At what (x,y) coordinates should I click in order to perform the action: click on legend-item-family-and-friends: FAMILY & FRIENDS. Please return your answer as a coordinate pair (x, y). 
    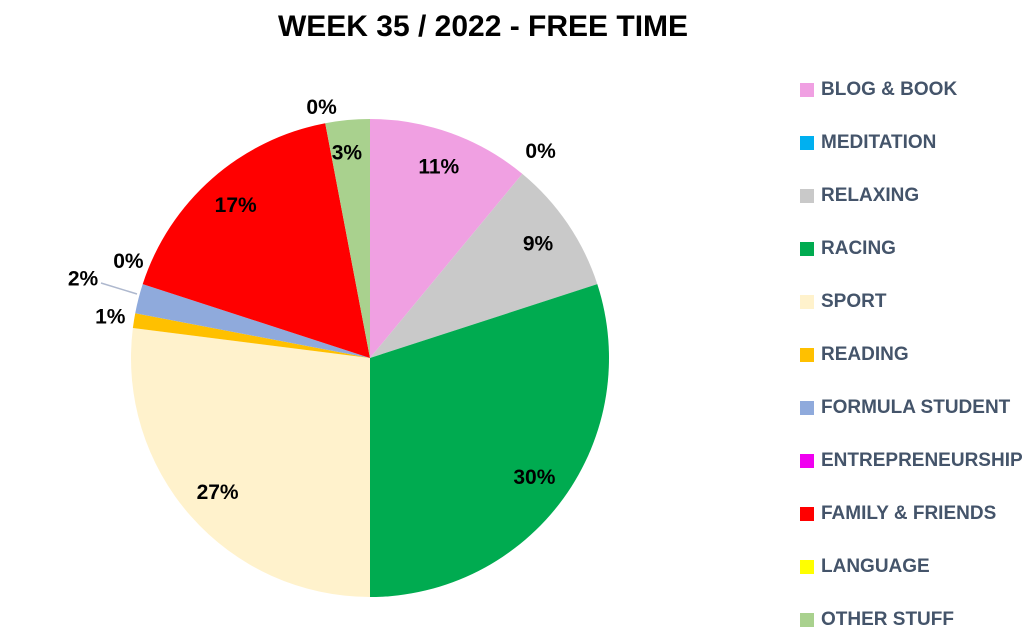
    Looking at the image, I should click on (912, 513).